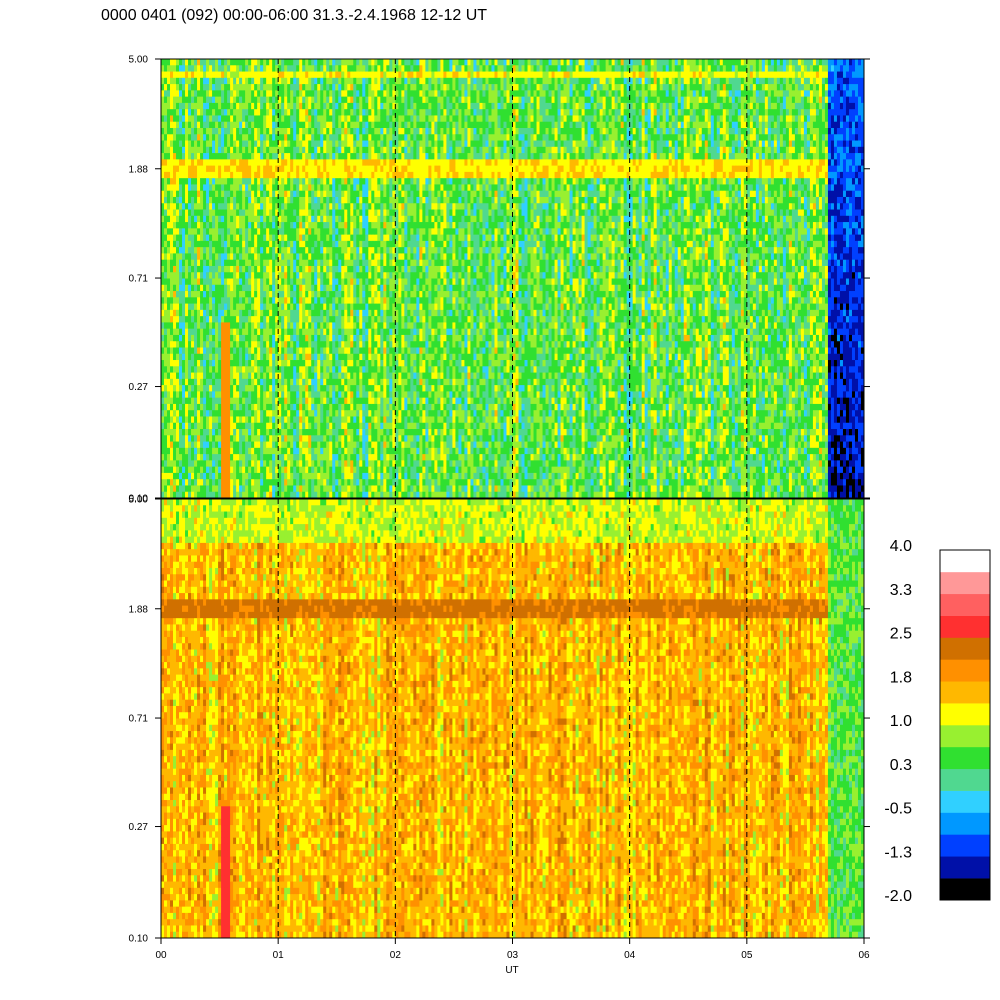  Describe the element at coordinates (898, 852) in the screenshot. I see `colorbar-label: -1.3` at that location.